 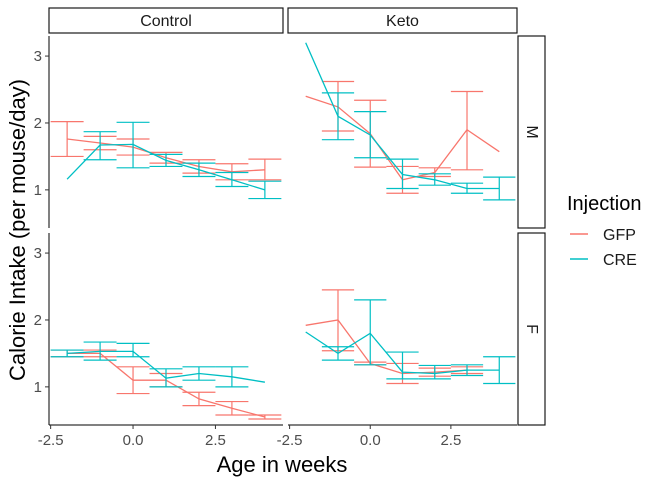 What do you see at coordinates (619, 235) in the screenshot?
I see `legend-label-gfp: GFP` at bounding box center [619, 235].